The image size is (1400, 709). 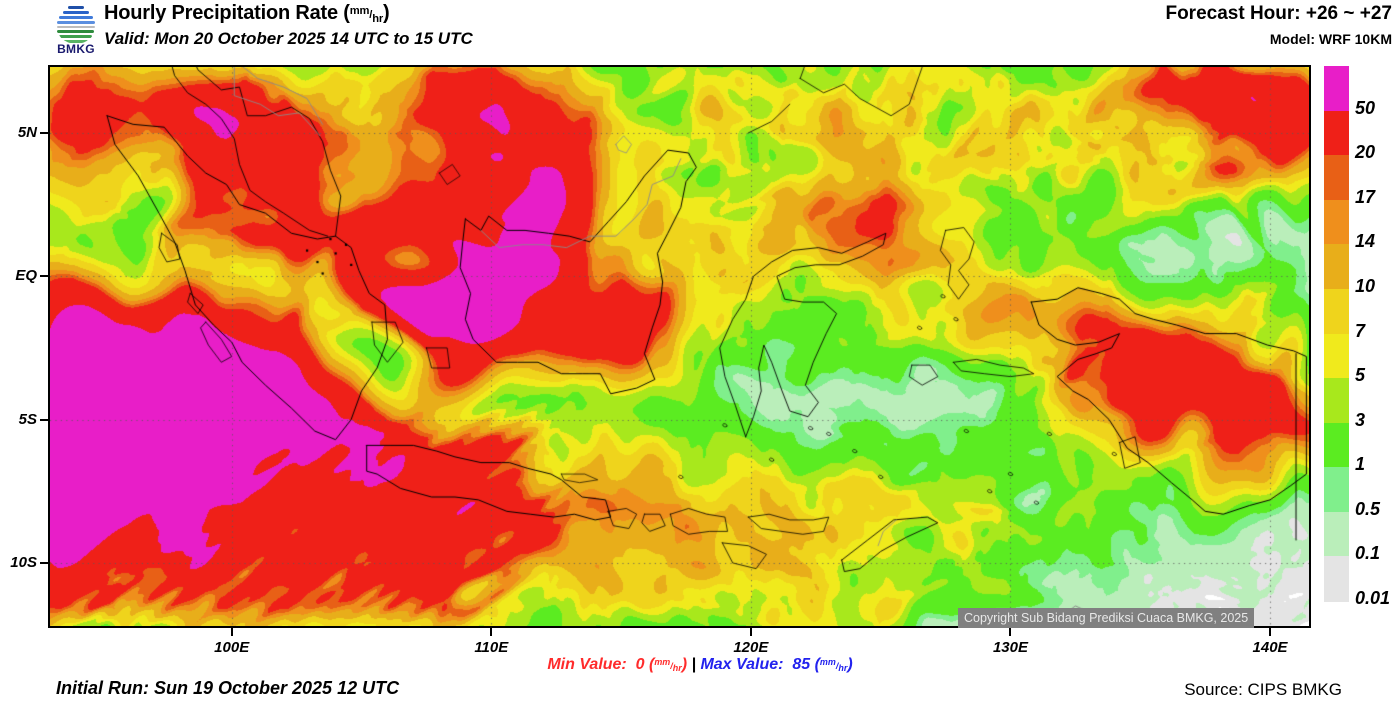 What do you see at coordinates (76, 23) in the screenshot?
I see `bmkg-logo-disc` at bounding box center [76, 23].